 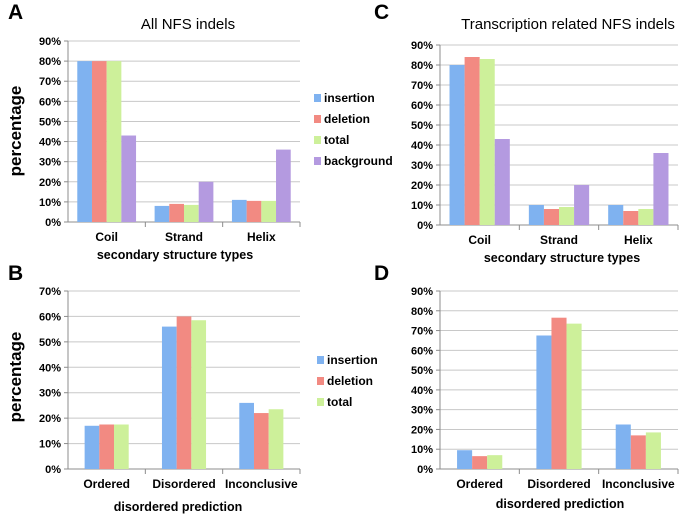 I want to click on chart-title: Transcription related NFS indels, so click(x=568, y=24).